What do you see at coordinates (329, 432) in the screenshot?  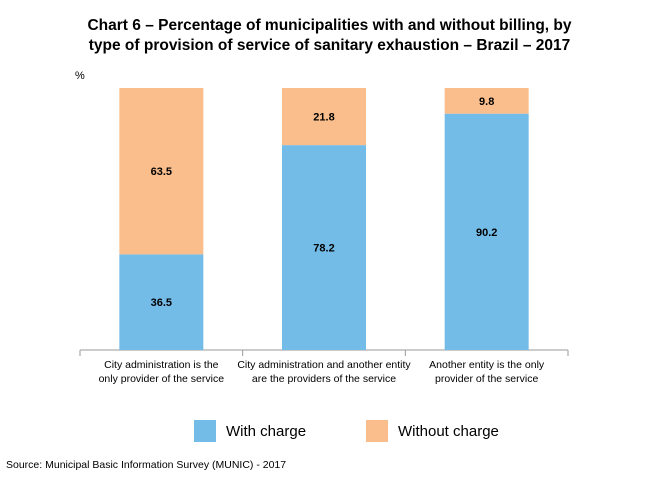 I see `legend: With charge Without charge` at bounding box center [329, 432].